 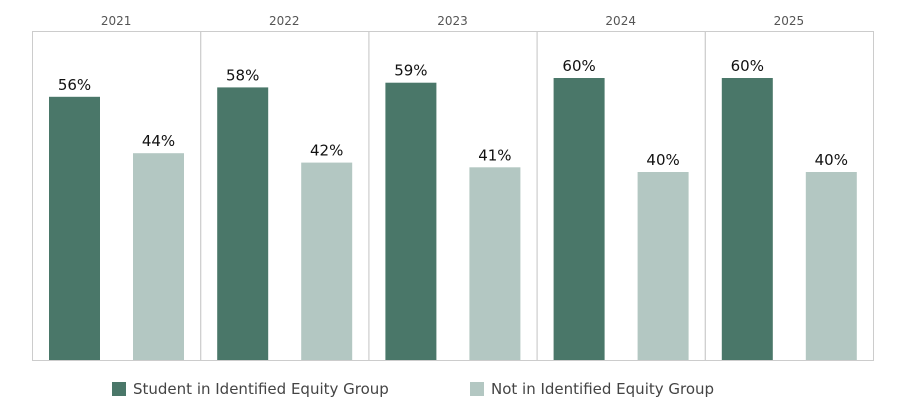 What do you see at coordinates (243, 224) in the screenshot?
I see `bar-equity-2022` at bounding box center [243, 224].